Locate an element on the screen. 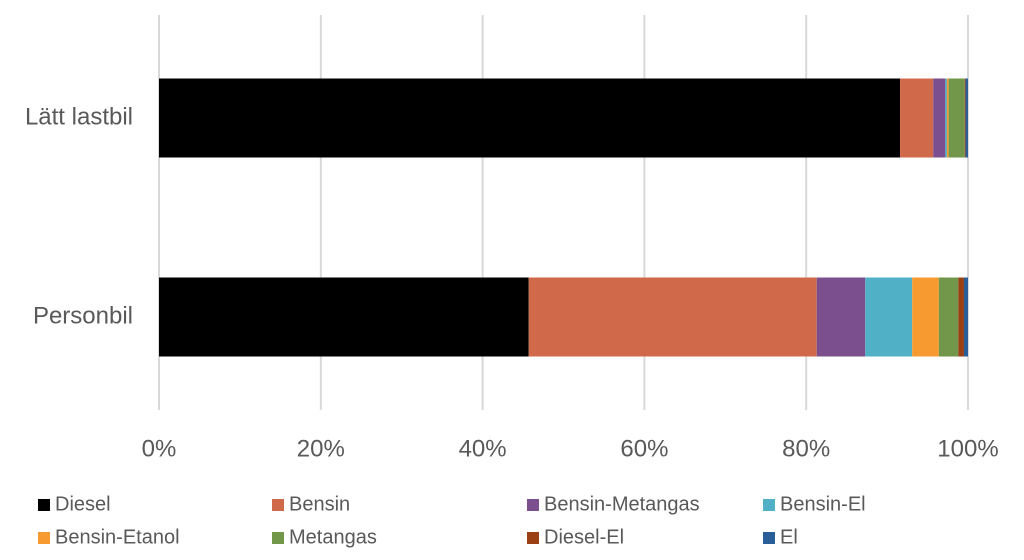 The width and height of the screenshot is (1024, 560). x-tick-label: 20% is located at coordinates (321, 448).